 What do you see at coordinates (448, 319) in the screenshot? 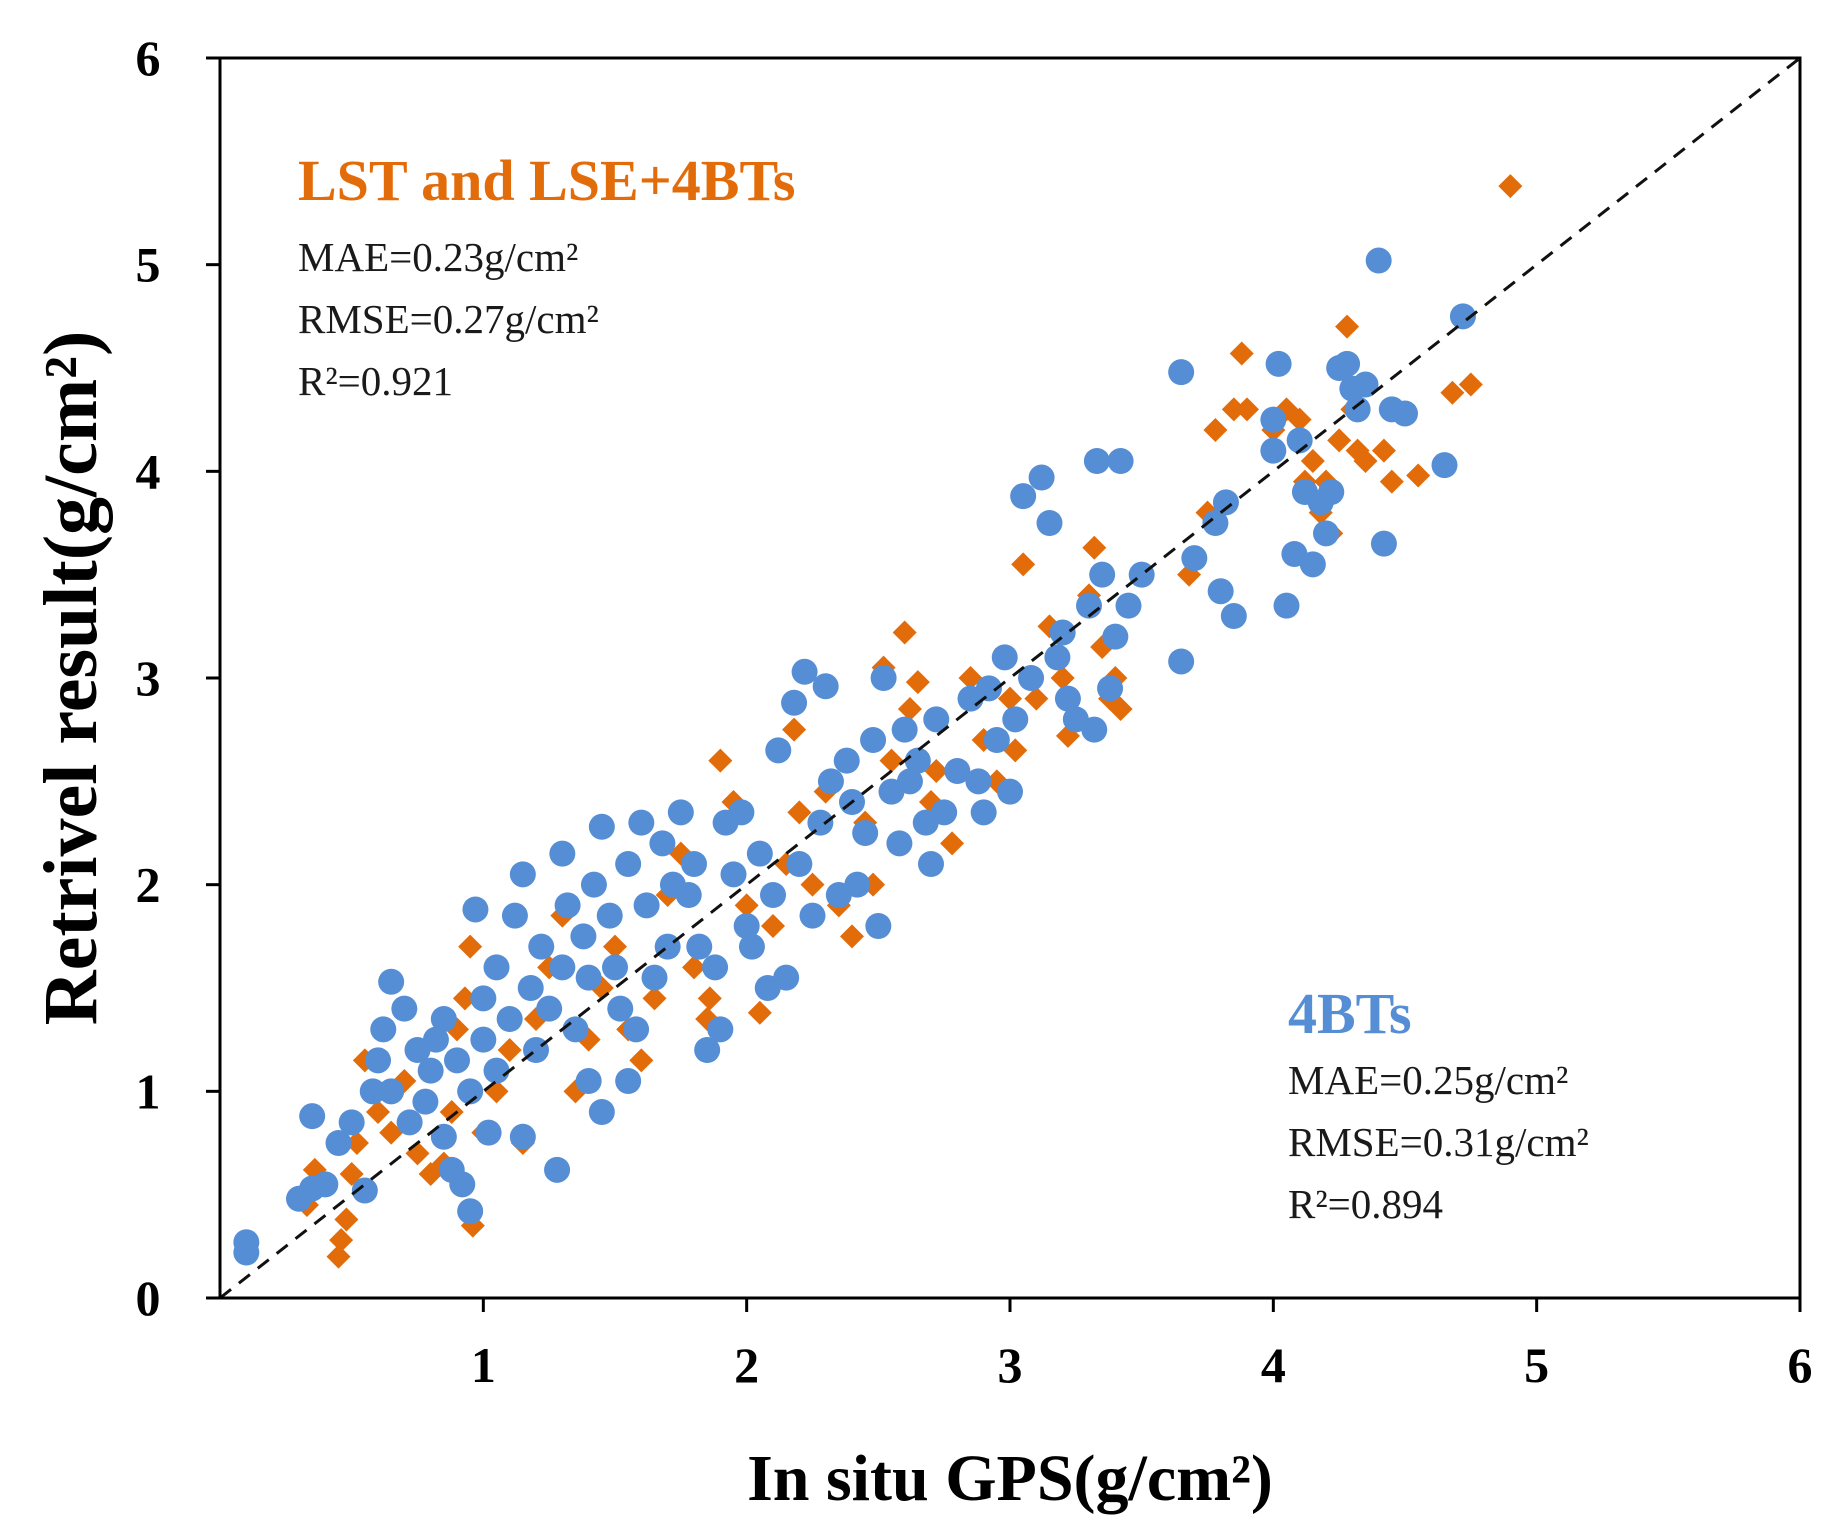
I see `series-a-rmse: RMSE=0.27g/cm²` at bounding box center [448, 319].